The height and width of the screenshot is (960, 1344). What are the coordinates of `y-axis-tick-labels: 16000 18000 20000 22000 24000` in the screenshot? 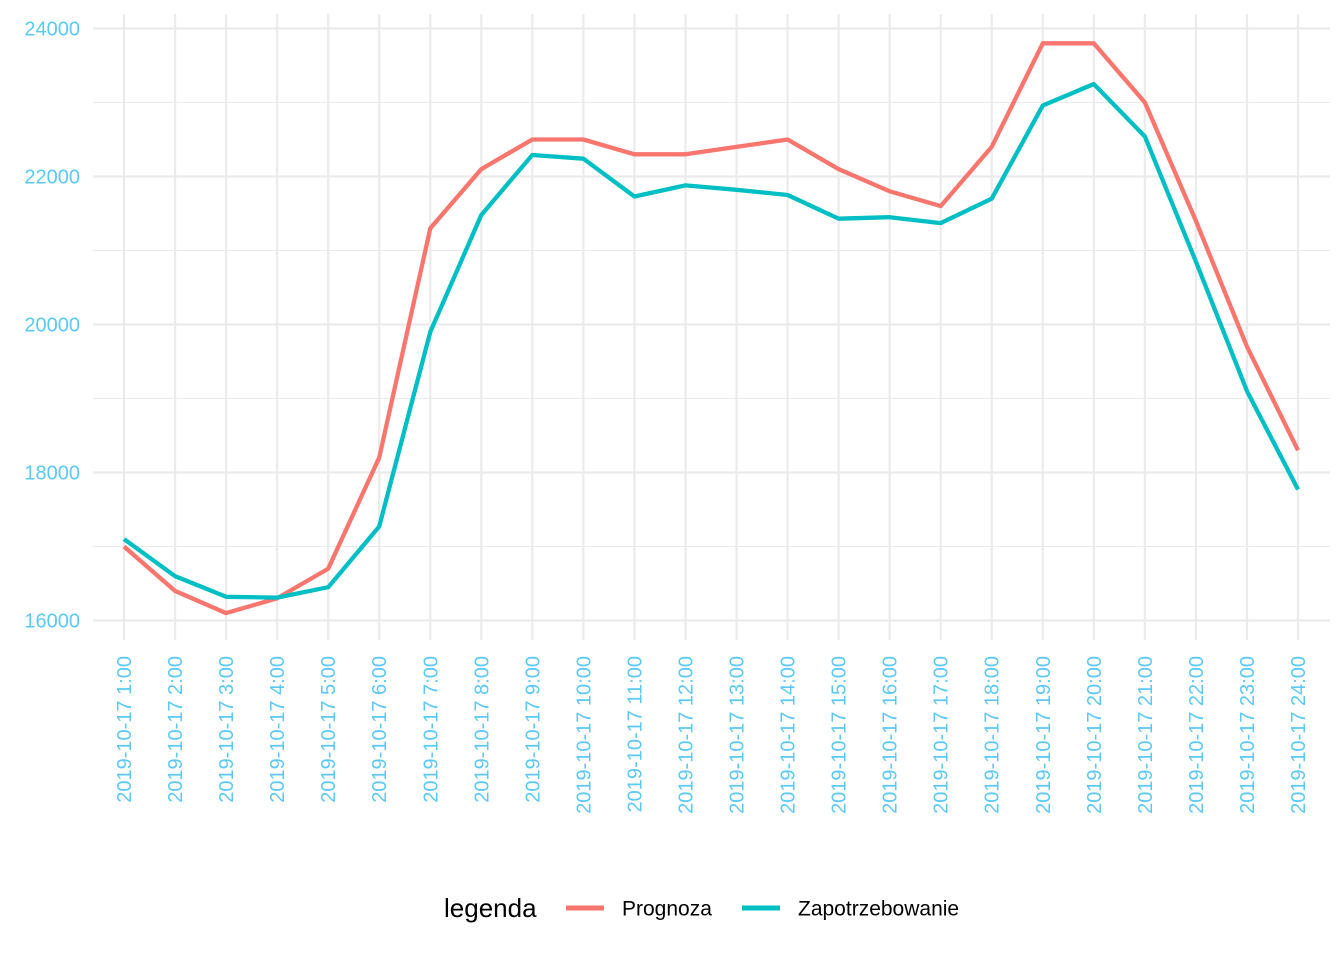 It's located at (52, 326).